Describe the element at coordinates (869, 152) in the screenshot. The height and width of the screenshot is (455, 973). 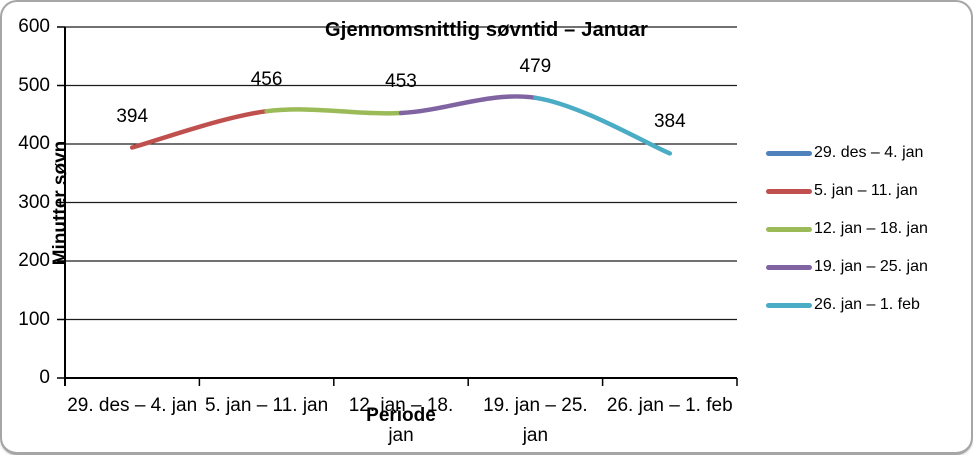
I see `legend-label: 29. des – 4. jan` at that location.